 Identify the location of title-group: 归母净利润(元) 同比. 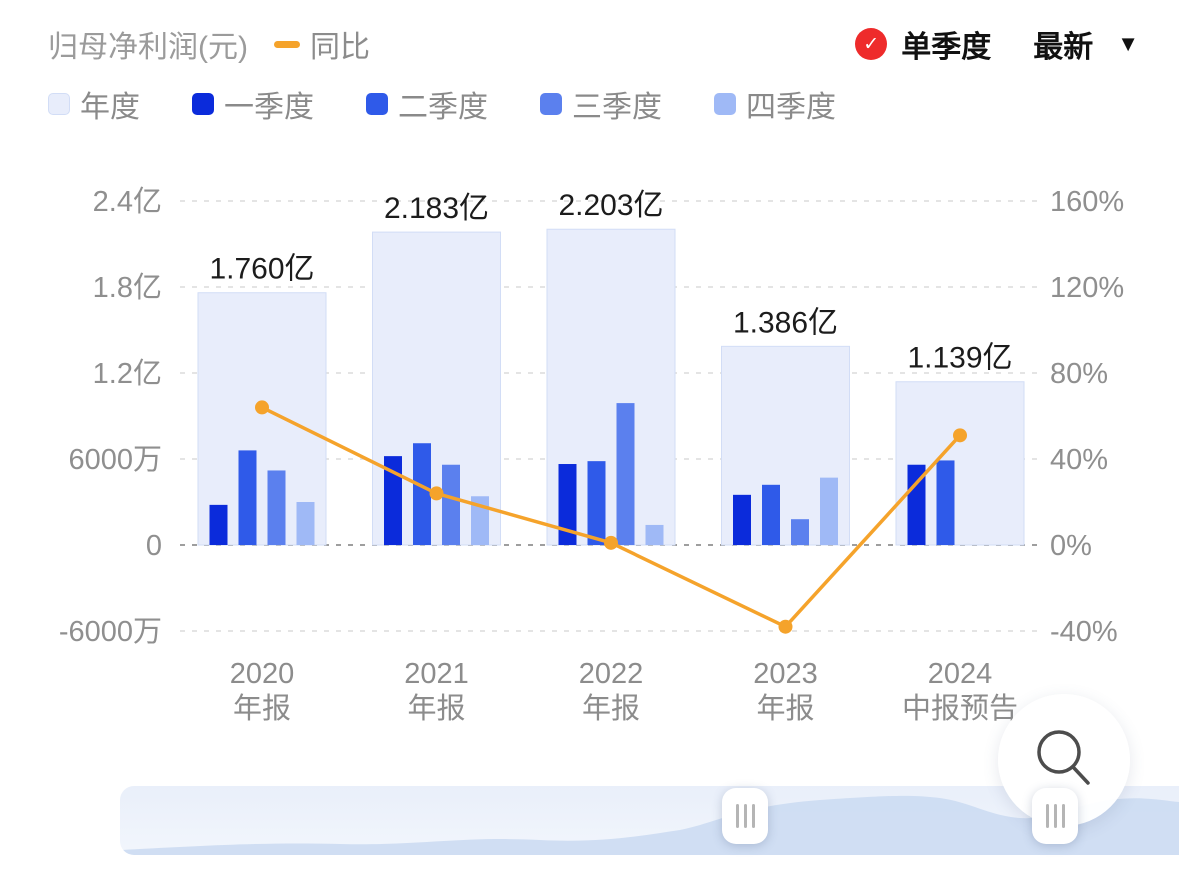
(209, 44).